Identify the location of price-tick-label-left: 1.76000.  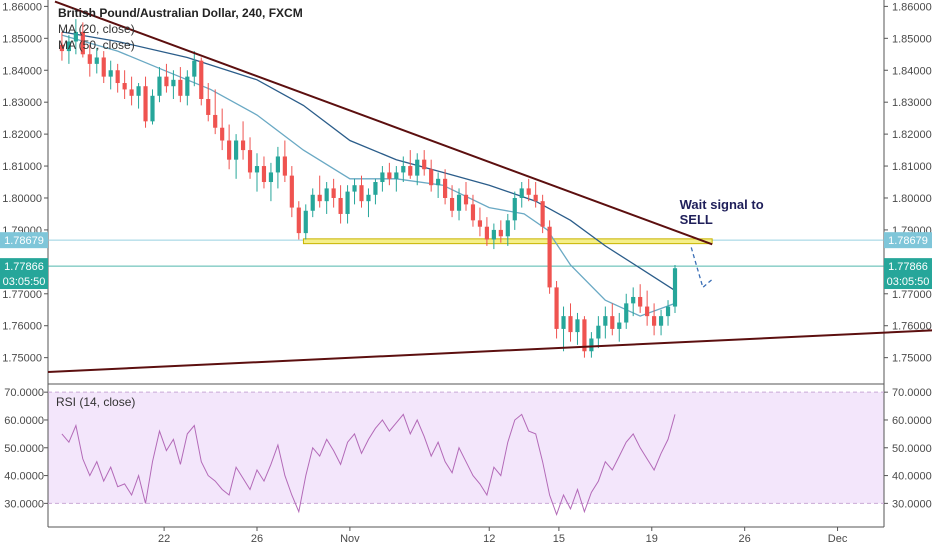
(22, 327).